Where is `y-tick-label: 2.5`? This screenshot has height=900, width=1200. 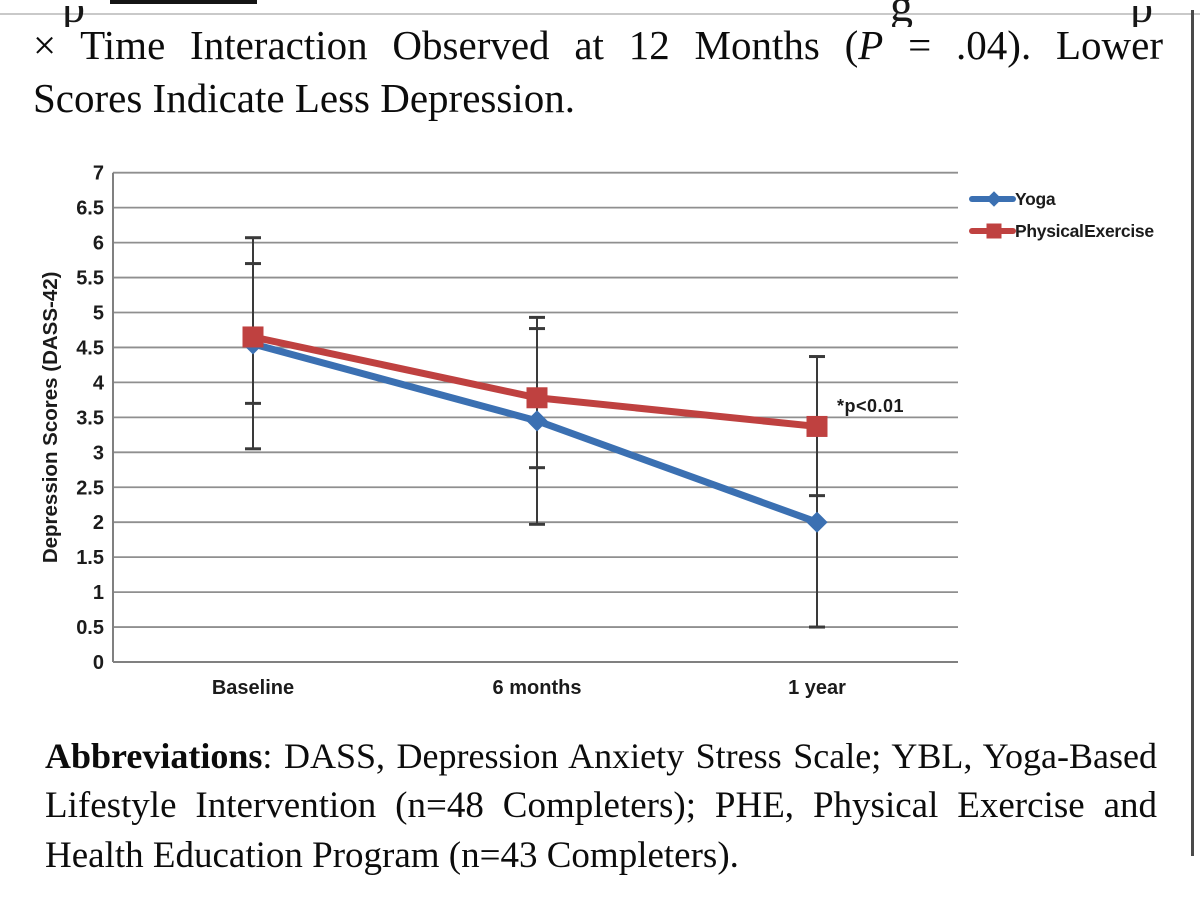 y-tick-label: 2.5 is located at coordinates (90, 488).